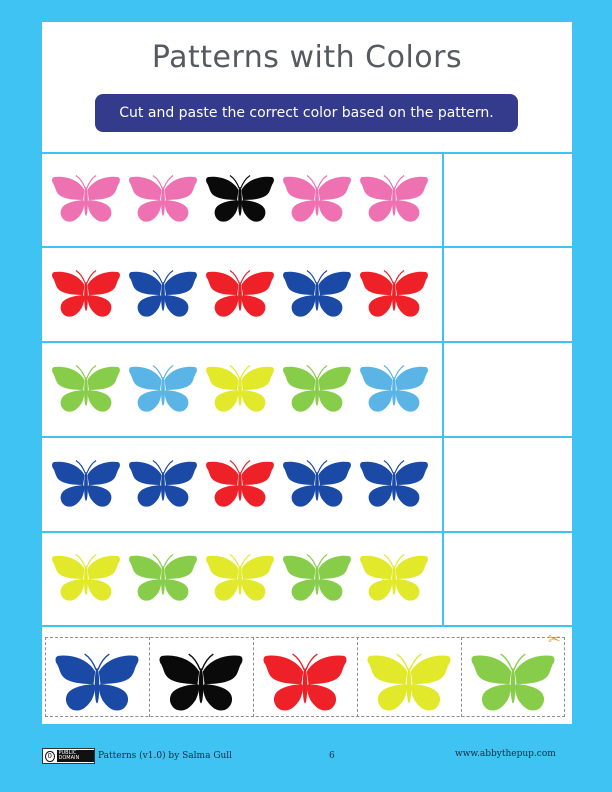  What do you see at coordinates (554, 639) in the screenshot?
I see `scissors-icon: ✂` at bounding box center [554, 639].